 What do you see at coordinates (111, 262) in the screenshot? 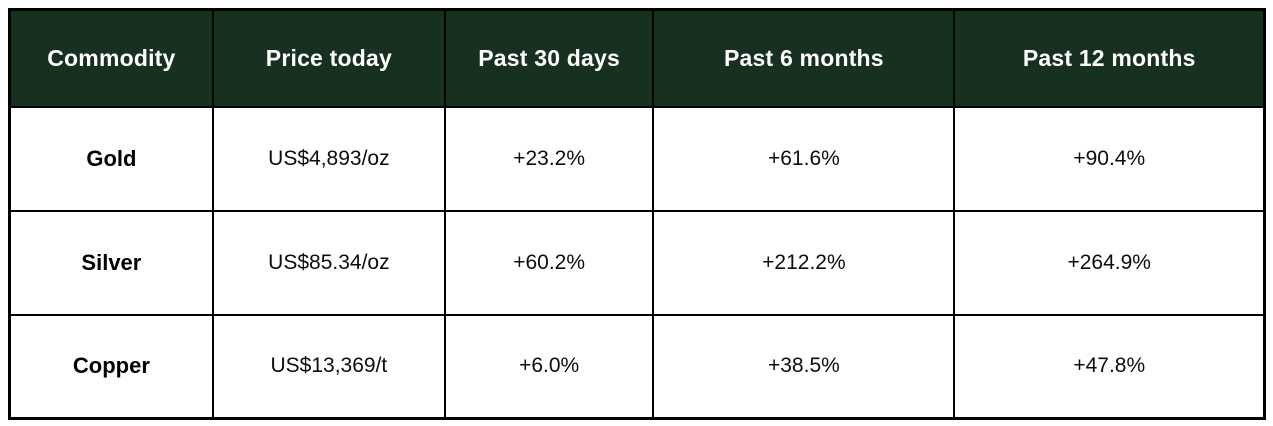
I see `silver-name-cell: Silver` at bounding box center [111, 262].